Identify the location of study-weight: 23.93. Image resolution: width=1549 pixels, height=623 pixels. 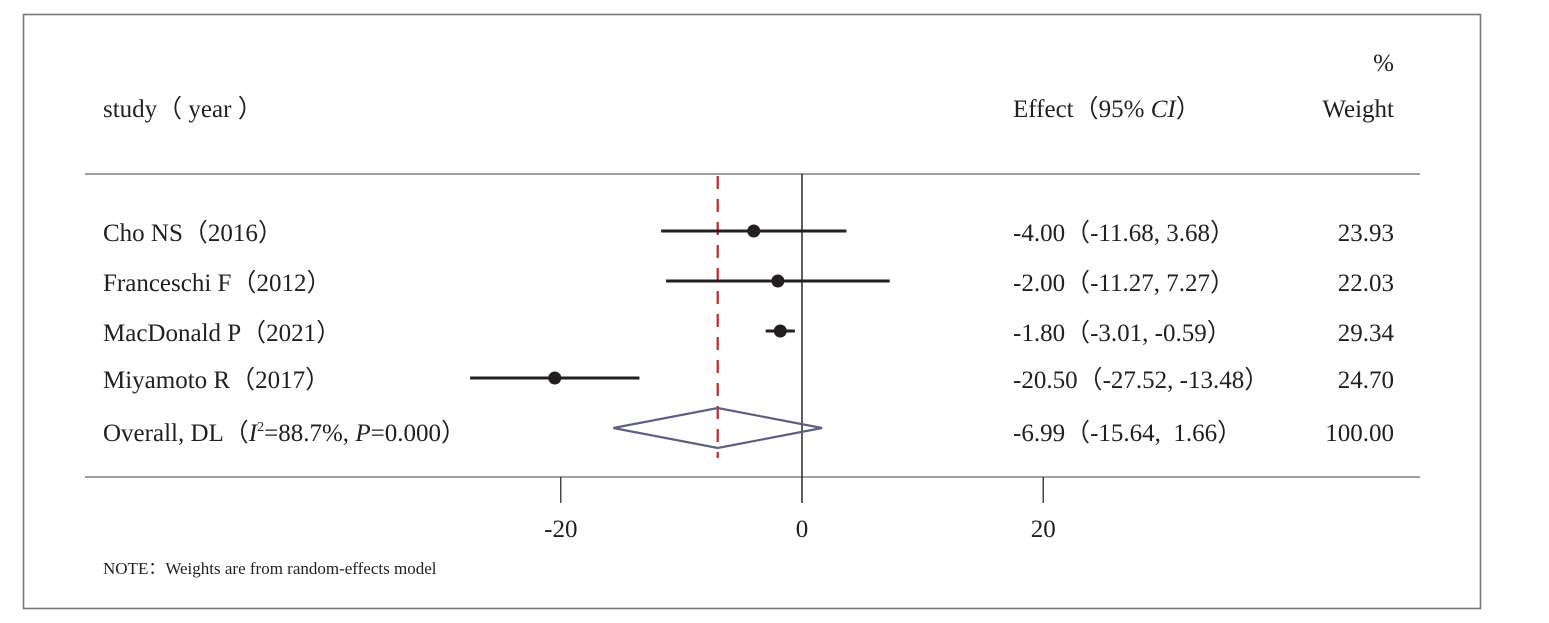
(1366, 233).